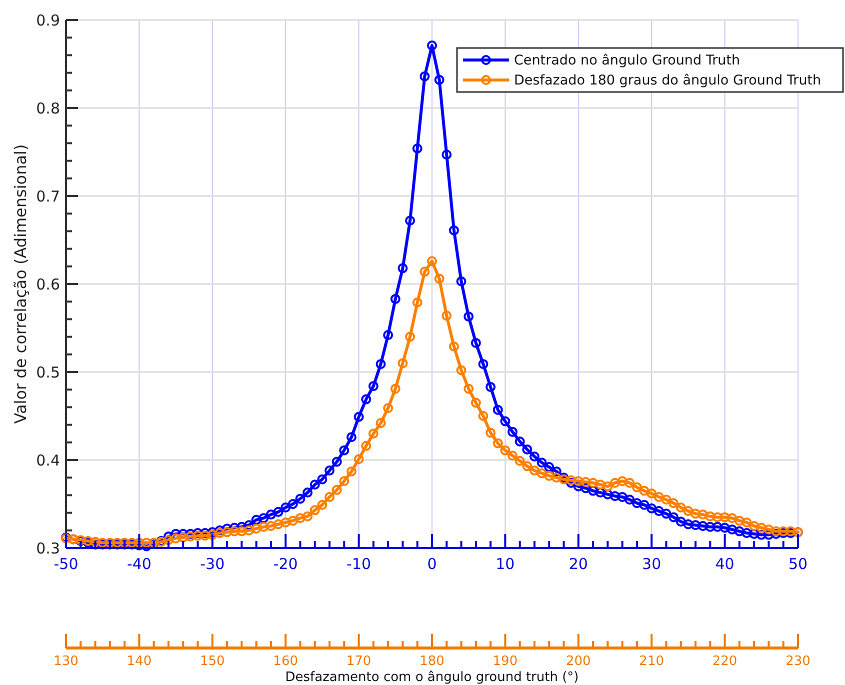 The width and height of the screenshot is (845, 685). I want to click on legend-label: Desfazado 180 graus do ângulo Ground Truth, so click(668, 80).